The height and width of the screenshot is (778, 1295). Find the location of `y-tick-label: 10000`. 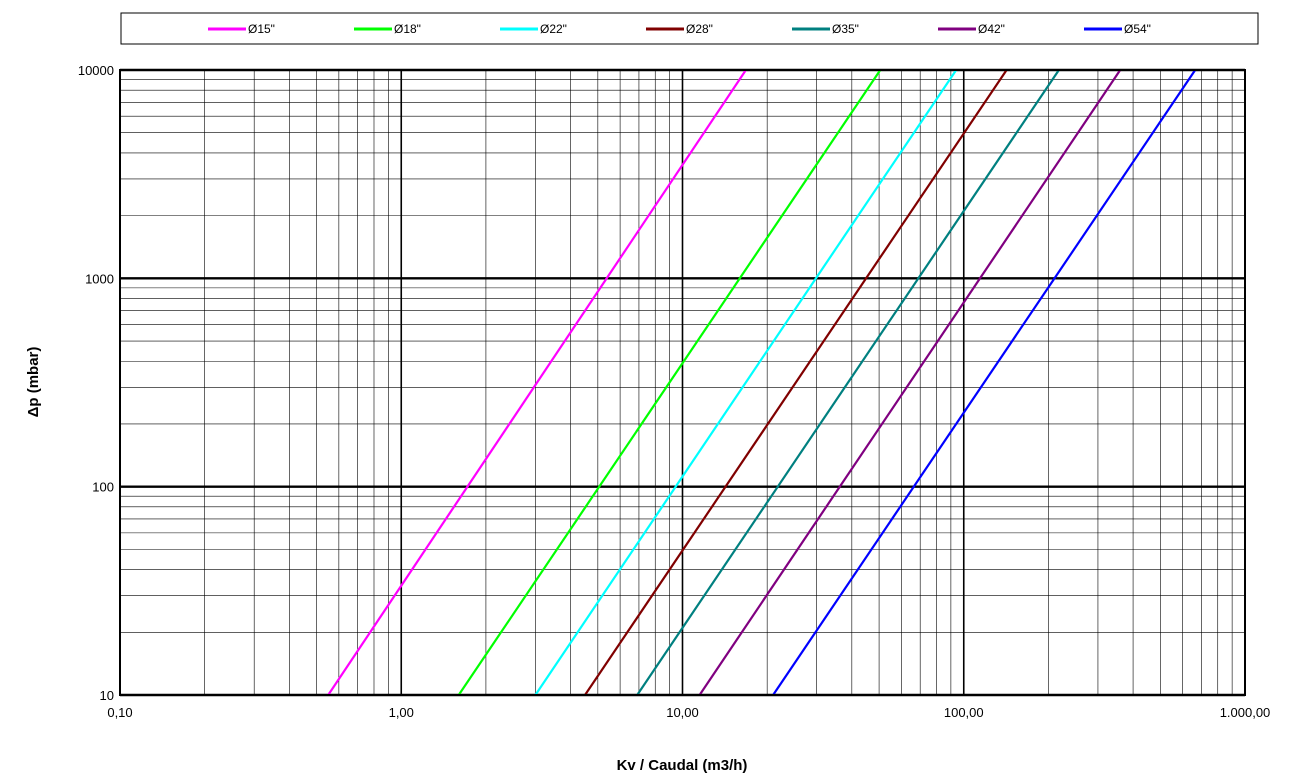

y-tick-label: 10000 is located at coordinates (96, 70).